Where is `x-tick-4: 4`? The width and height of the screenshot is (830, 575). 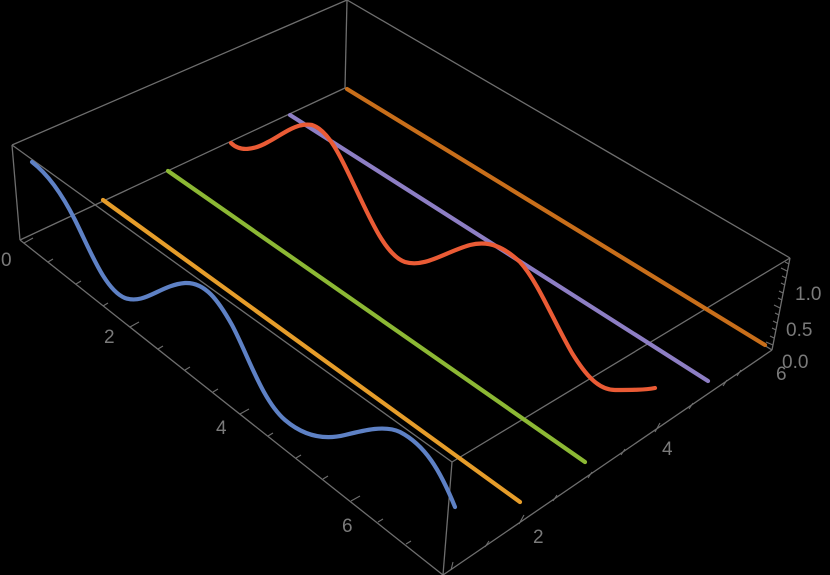 x-tick-4: 4 is located at coordinates (221, 428).